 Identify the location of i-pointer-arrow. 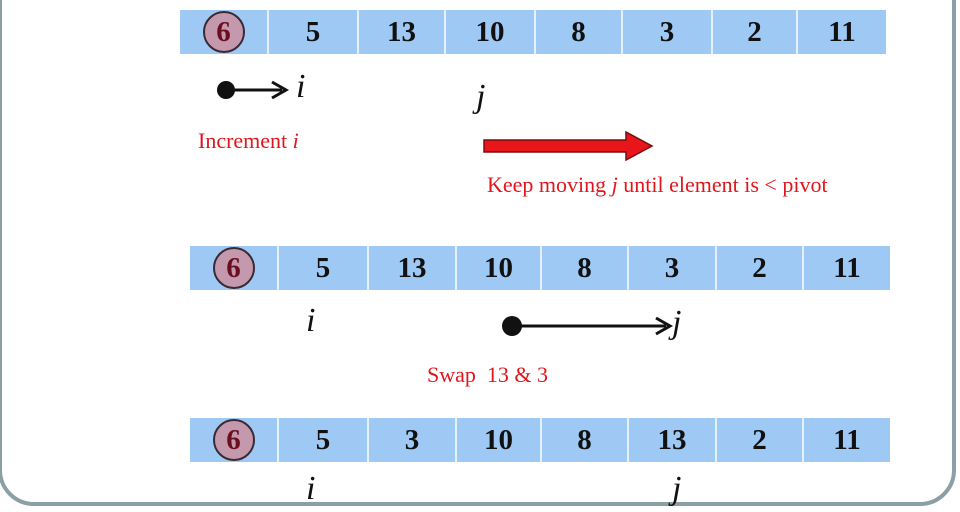
(253, 90).